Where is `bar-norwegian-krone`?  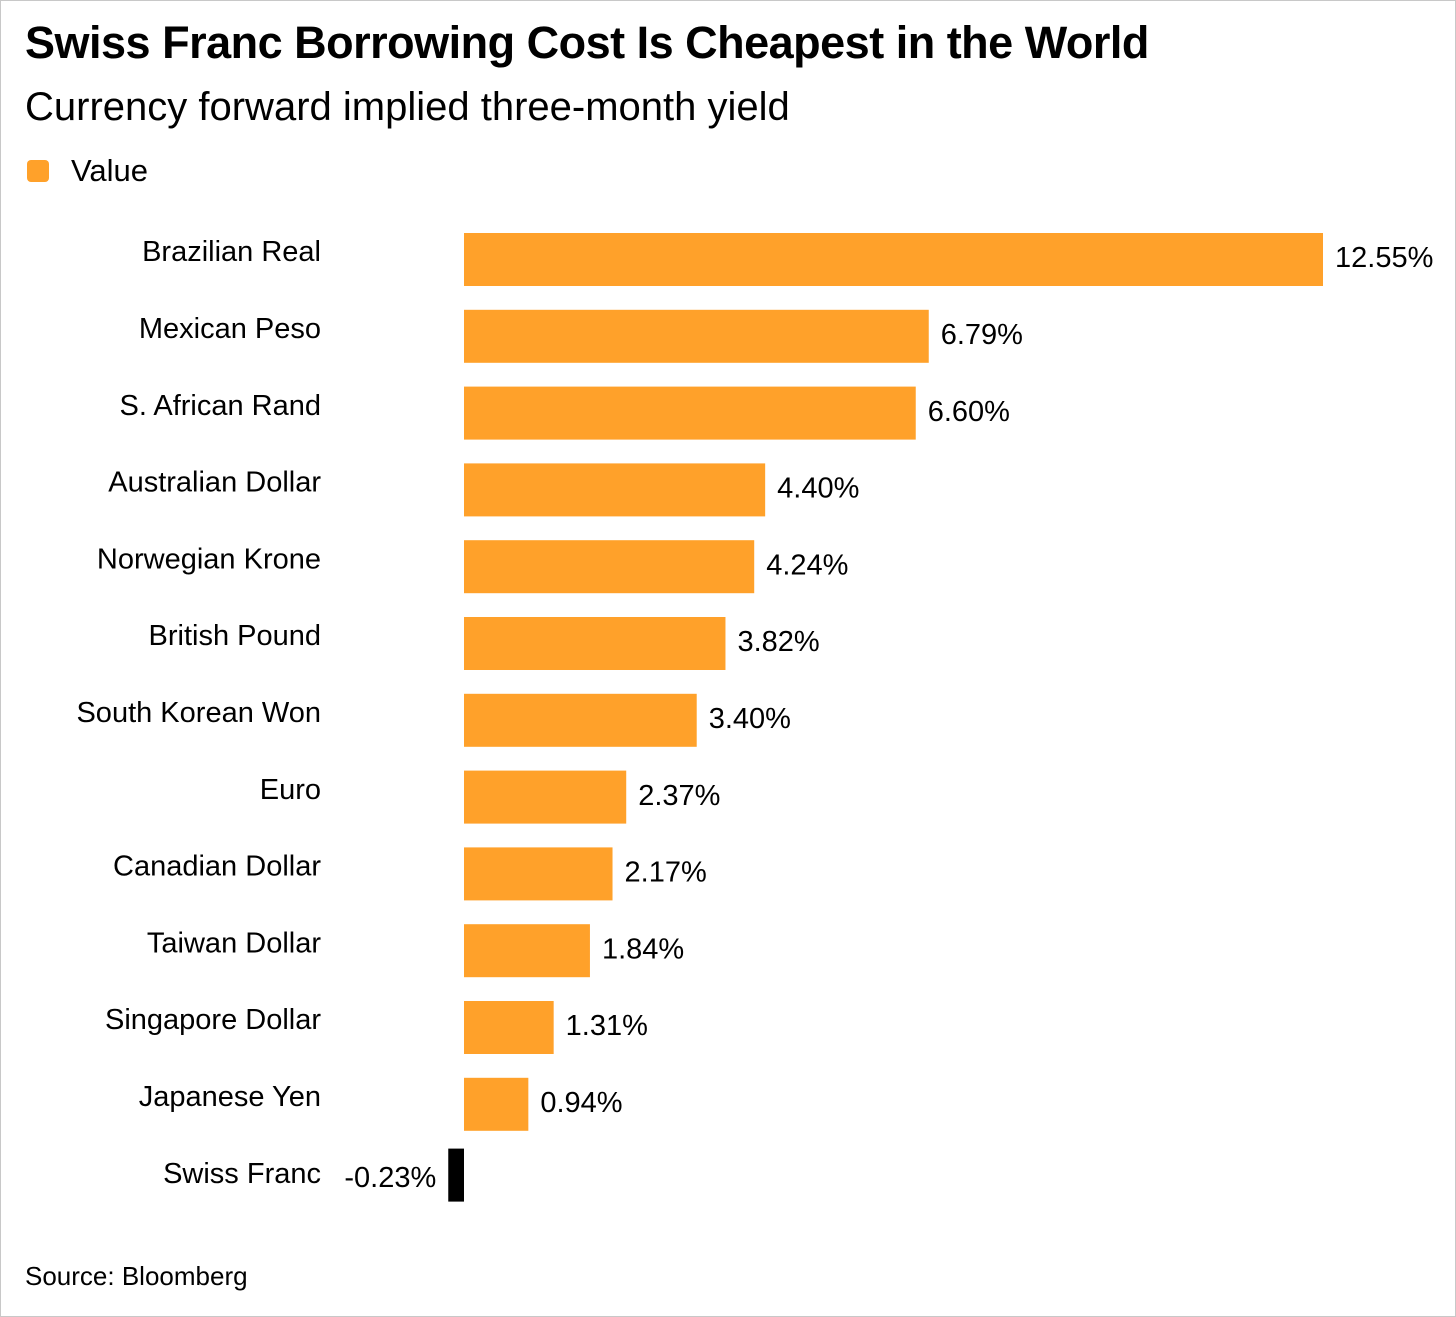 bar-norwegian-krone is located at coordinates (609, 567).